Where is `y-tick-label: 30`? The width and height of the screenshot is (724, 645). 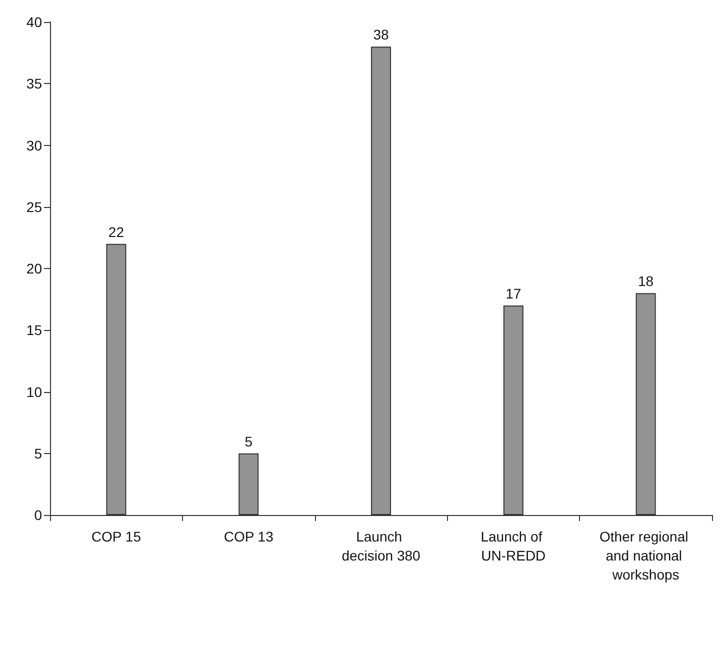 y-tick-label: 30 is located at coordinates (34, 145).